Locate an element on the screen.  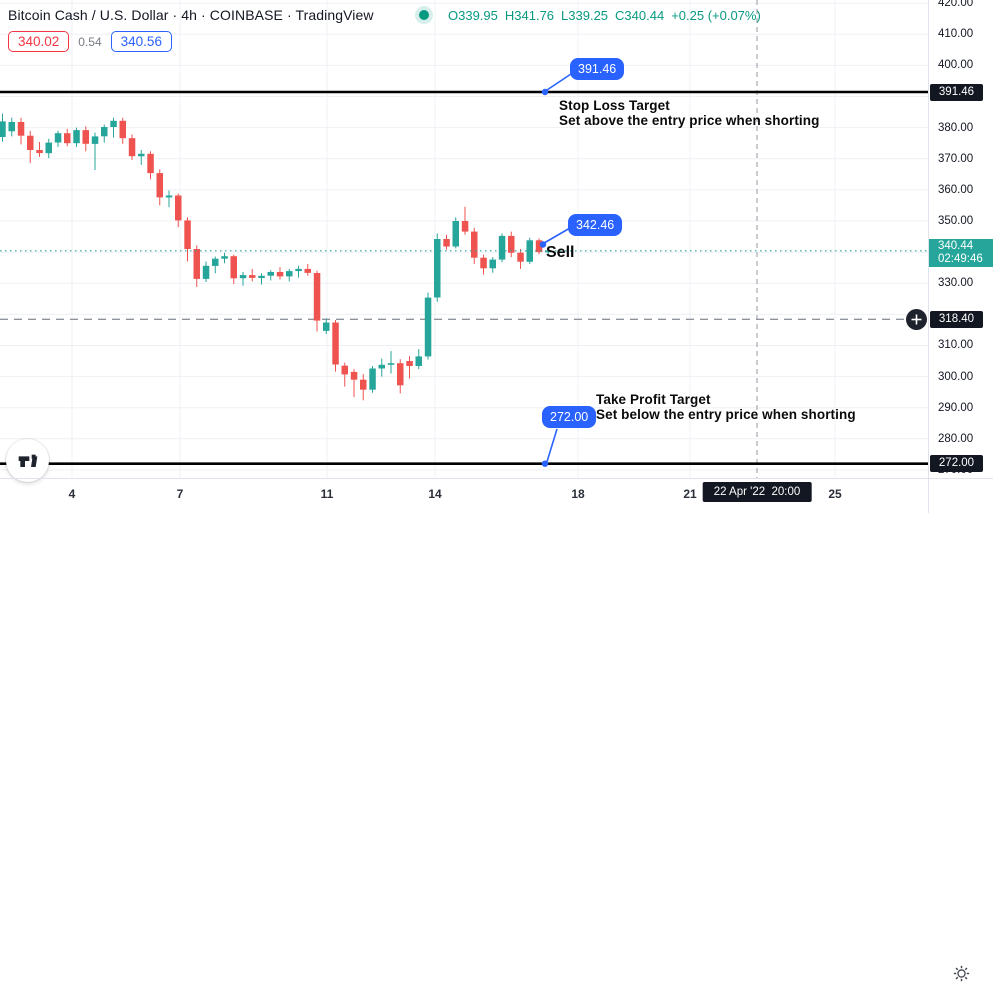
stop-loss-note-line1: Stop Loss Target is located at coordinates (614, 105).